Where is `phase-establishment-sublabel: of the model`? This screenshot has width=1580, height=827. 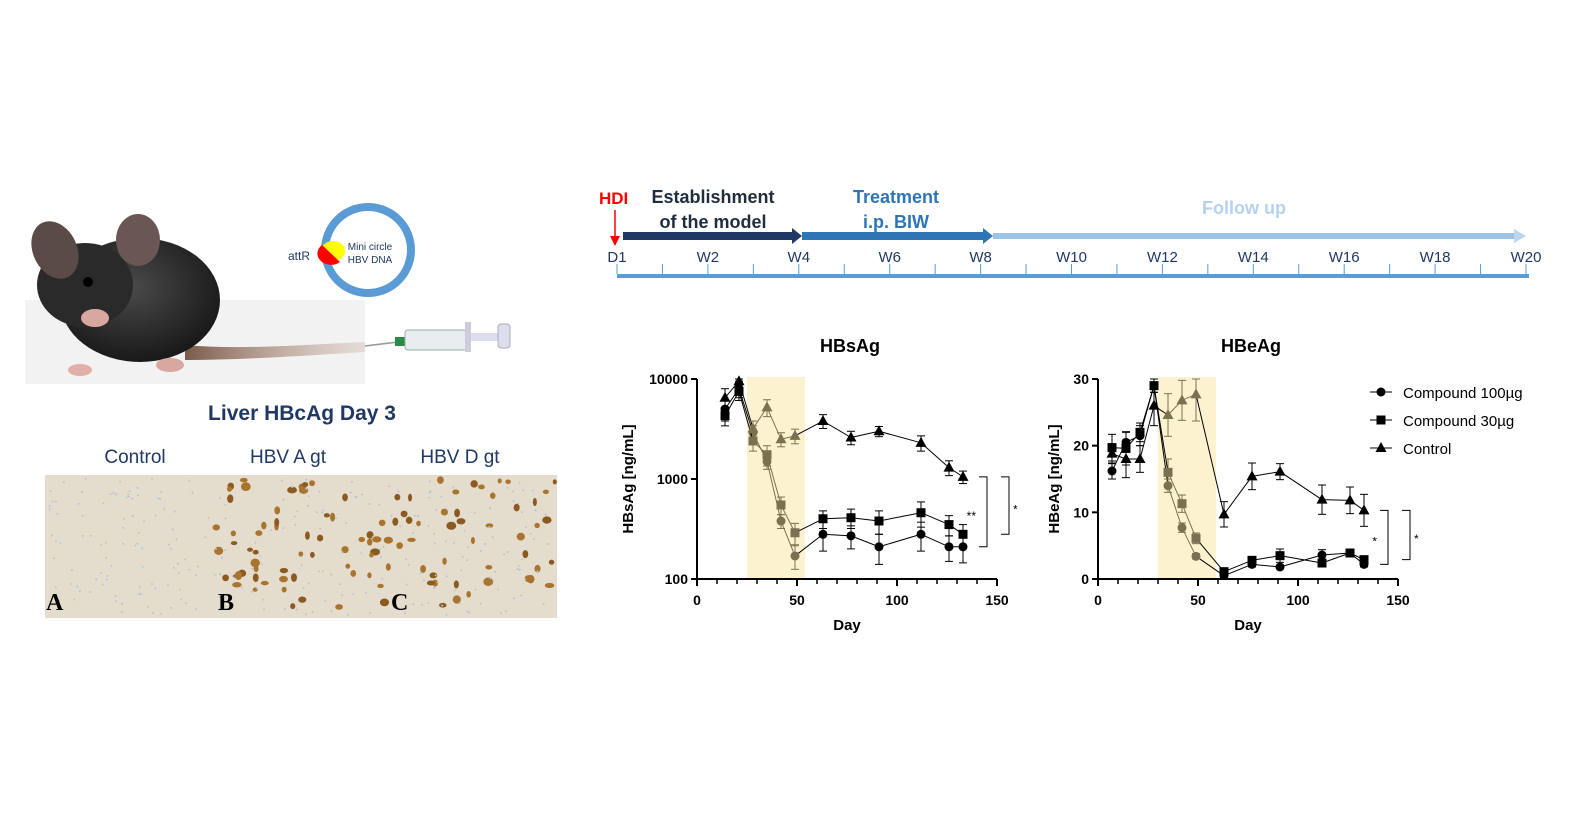
phase-establishment-sublabel: of the model is located at coordinates (713, 222).